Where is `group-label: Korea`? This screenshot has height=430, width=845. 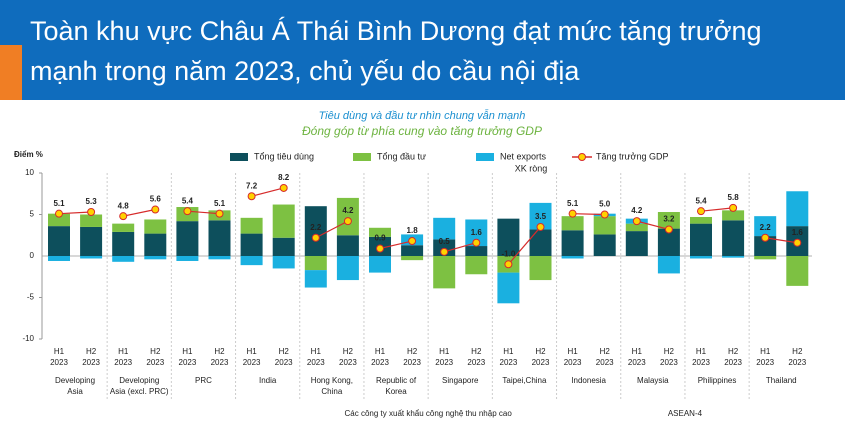
group-label: Korea is located at coordinates (396, 391).